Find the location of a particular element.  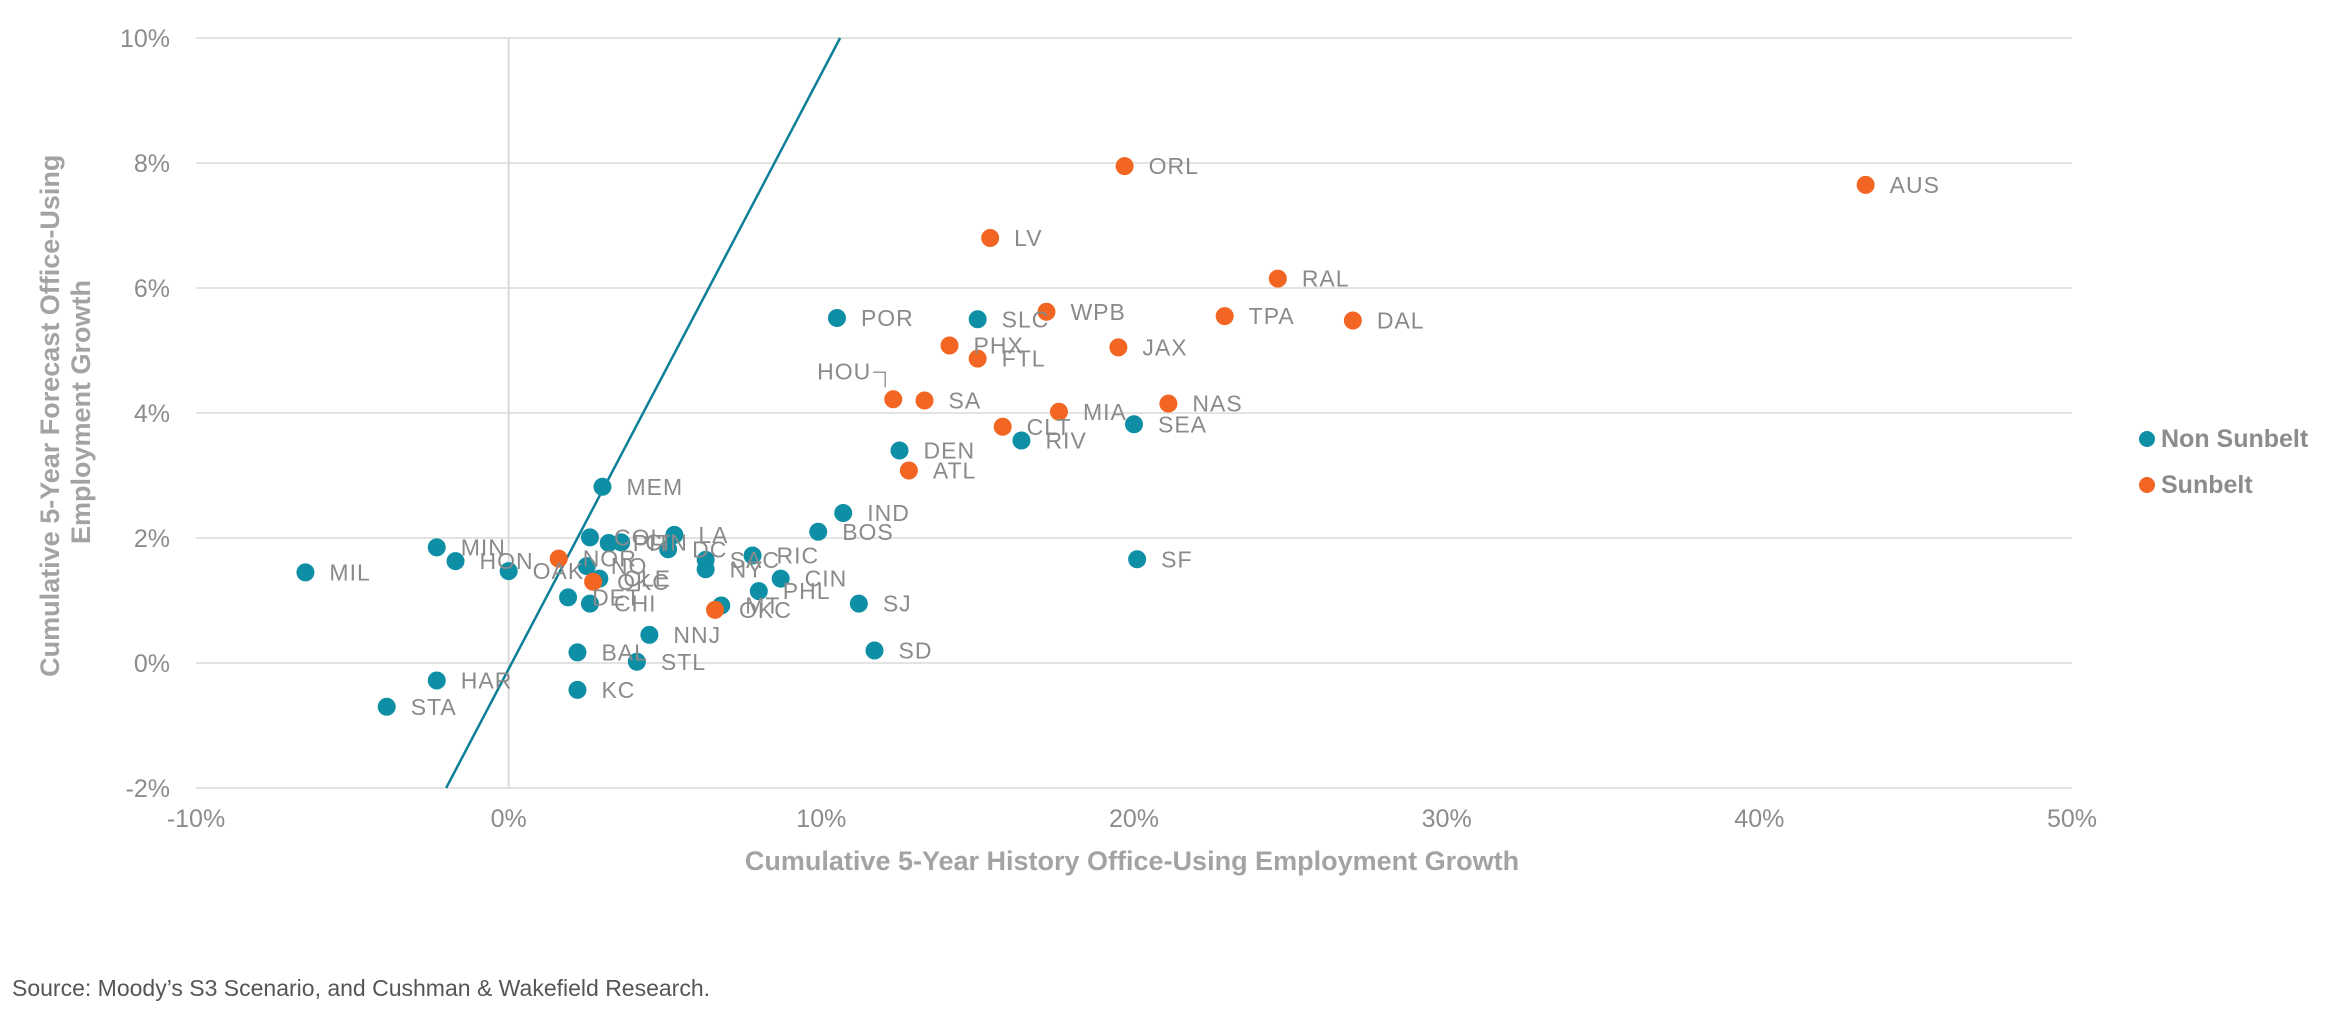

point-sunbelt-orl is located at coordinates (1124, 166).